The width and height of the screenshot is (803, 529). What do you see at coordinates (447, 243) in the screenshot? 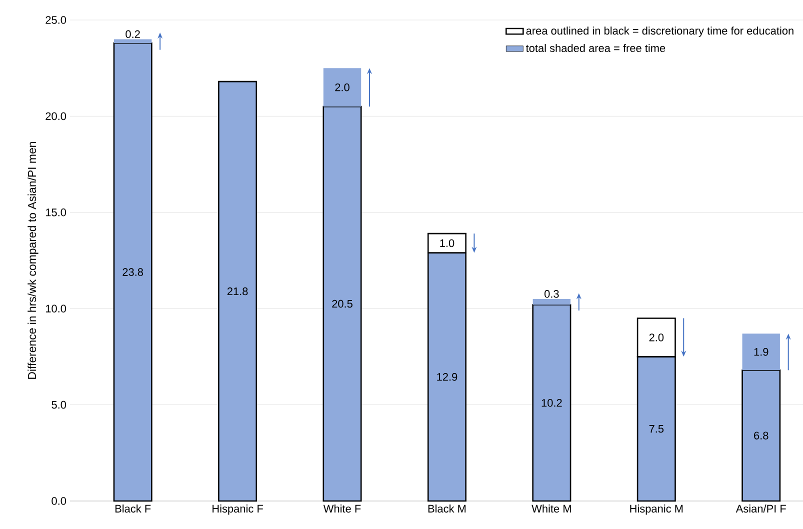
I see `data-label: 1.0` at bounding box center [447, 243].